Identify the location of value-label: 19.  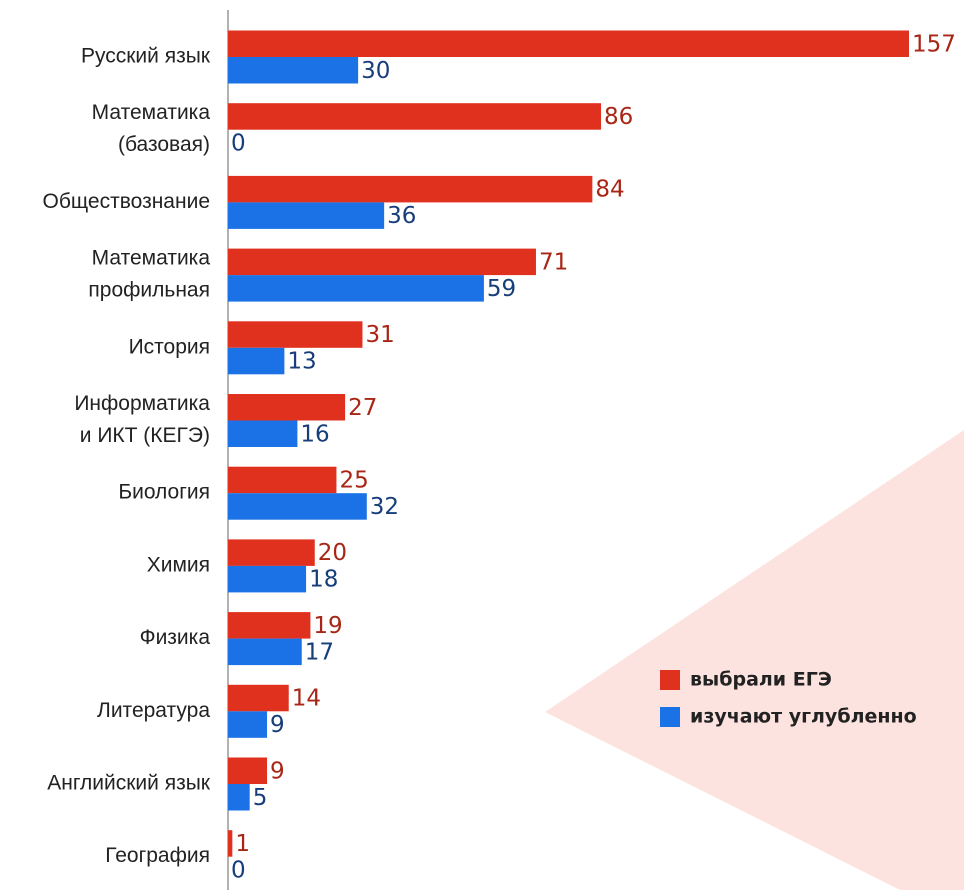
(327, 626).